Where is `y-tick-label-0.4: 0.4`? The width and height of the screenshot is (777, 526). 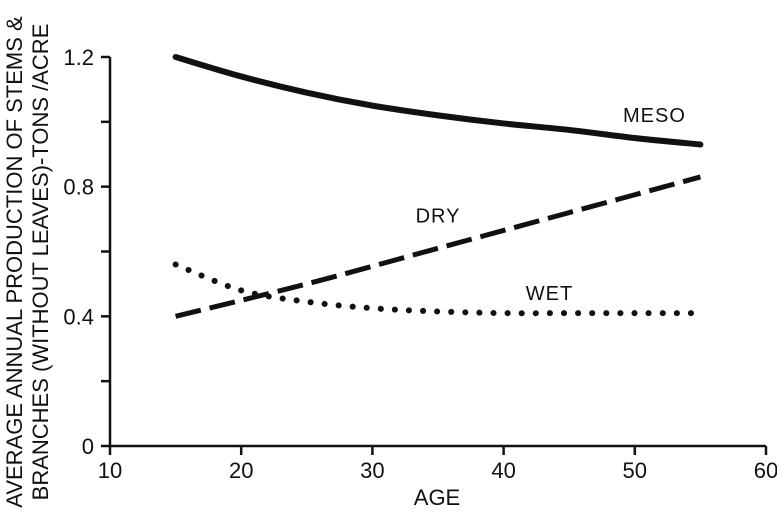
y-tick-label-0.4: 0.4 is located at coordinates (78, 316).